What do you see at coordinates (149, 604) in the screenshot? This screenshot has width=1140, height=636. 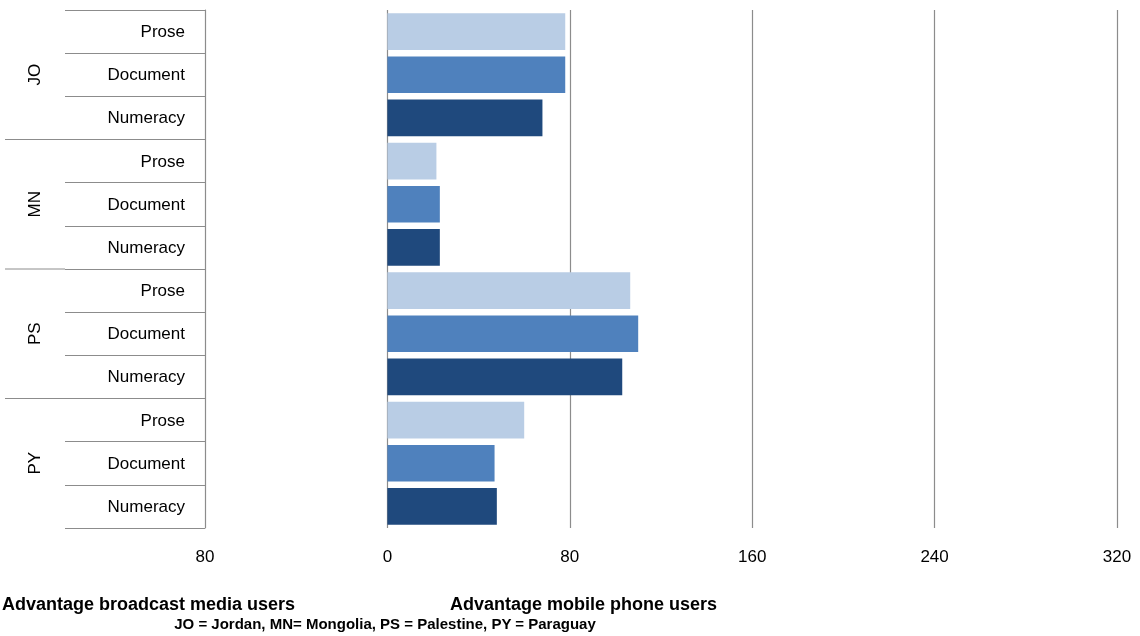 I see `text: Advantage broadcast media users` at bounding box center [149, 604].